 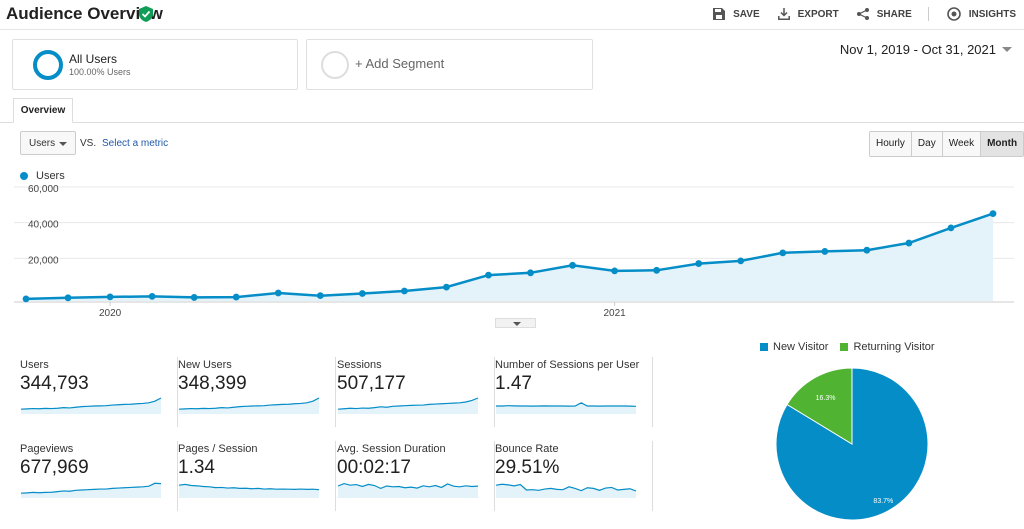 What do you see at coordinates (99, 476) in the screenshot?
I see `metric-tile: Pageviews 677,969` at bounding box center [99, 476].